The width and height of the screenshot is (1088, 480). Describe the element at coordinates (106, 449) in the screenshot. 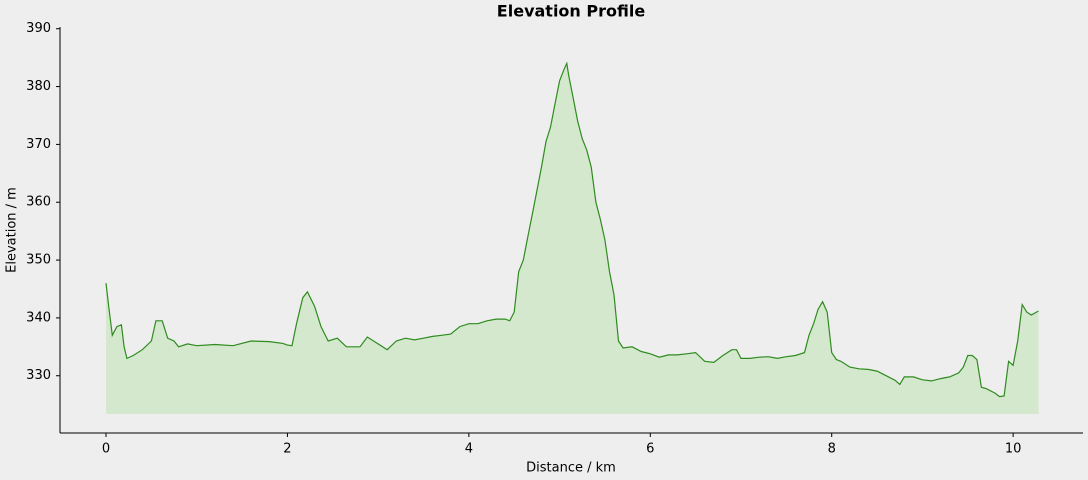

I see `x-tick-label: 0` at that location.